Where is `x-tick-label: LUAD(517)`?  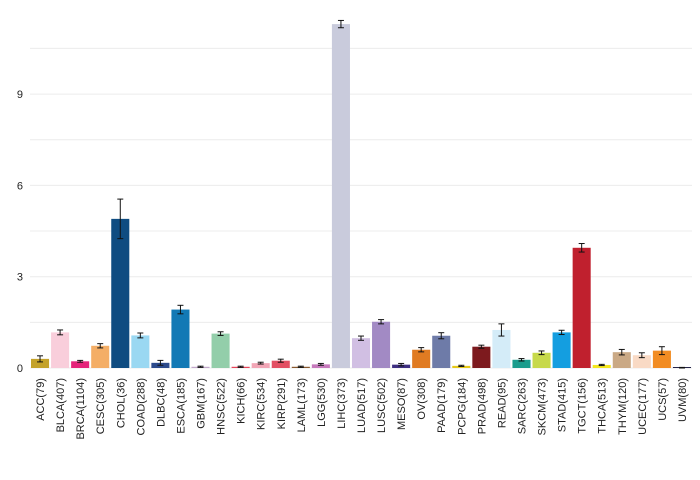
x-tick-label: LUAD(517) is located at coordinates (362, 405).